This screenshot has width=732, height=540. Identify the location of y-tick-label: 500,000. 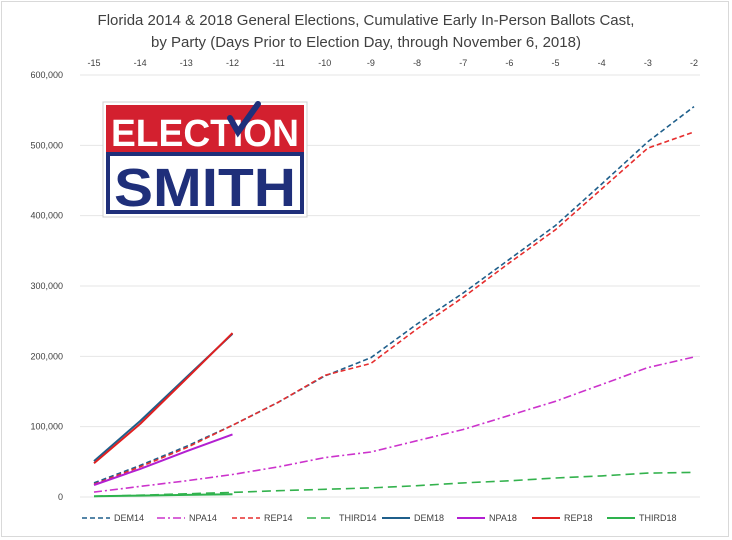
(46, 145).